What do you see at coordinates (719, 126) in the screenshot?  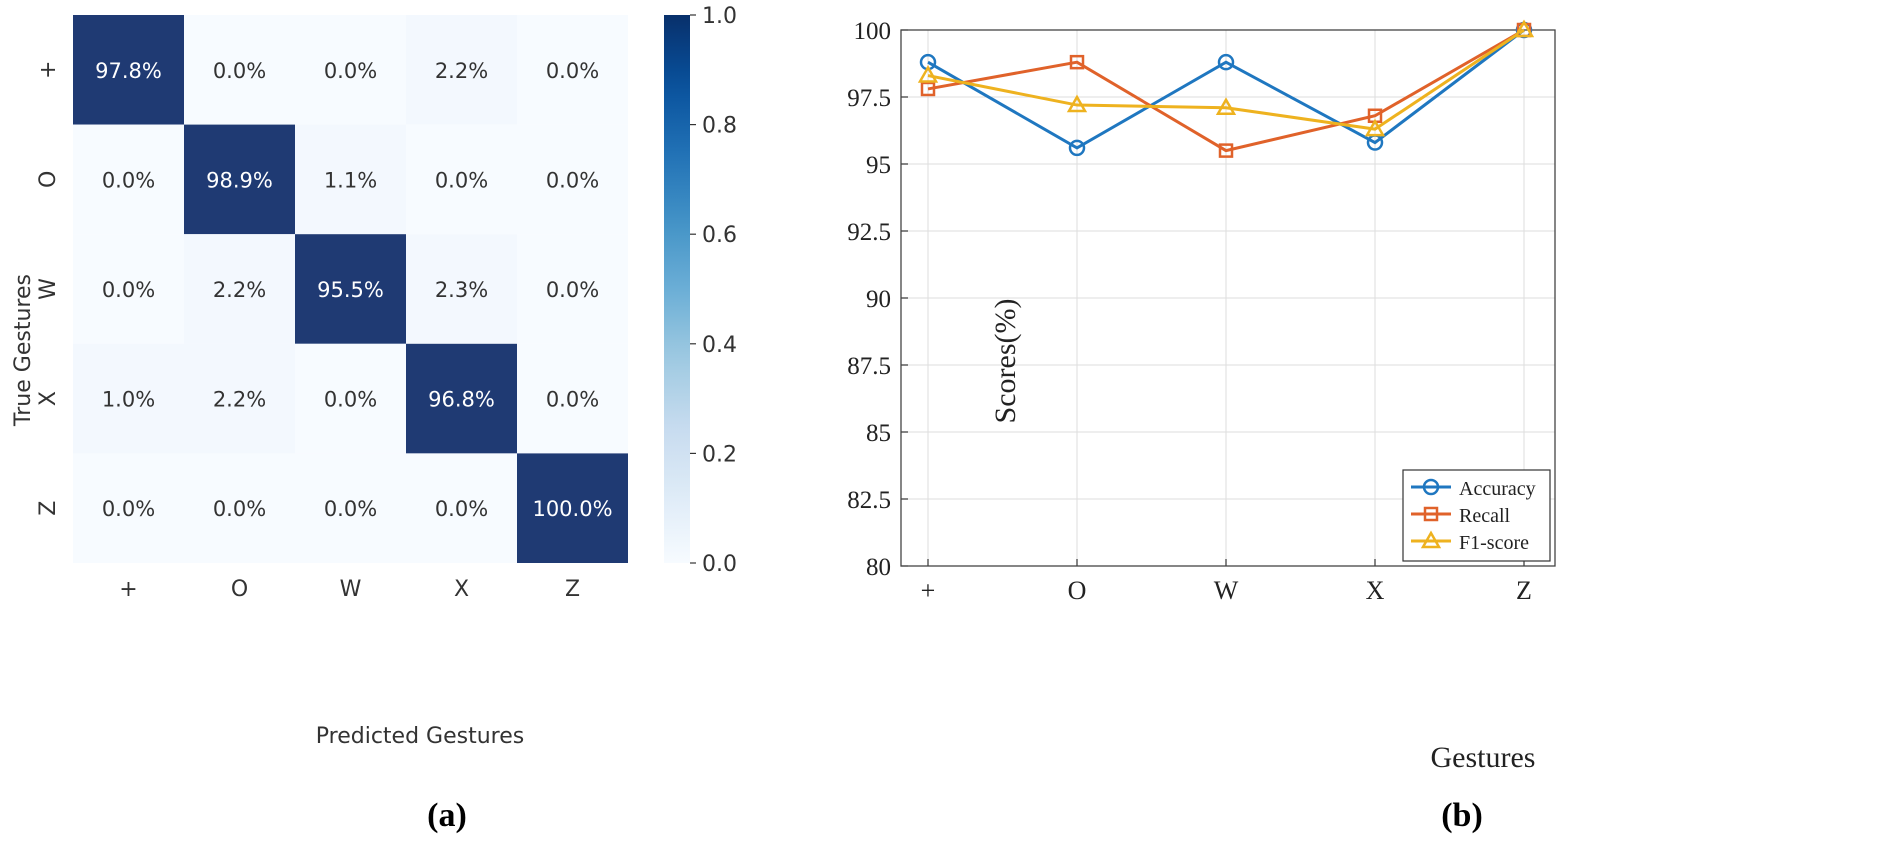 I see `colorbar-tick-label: 0.8` at bounding box center [719, 126].